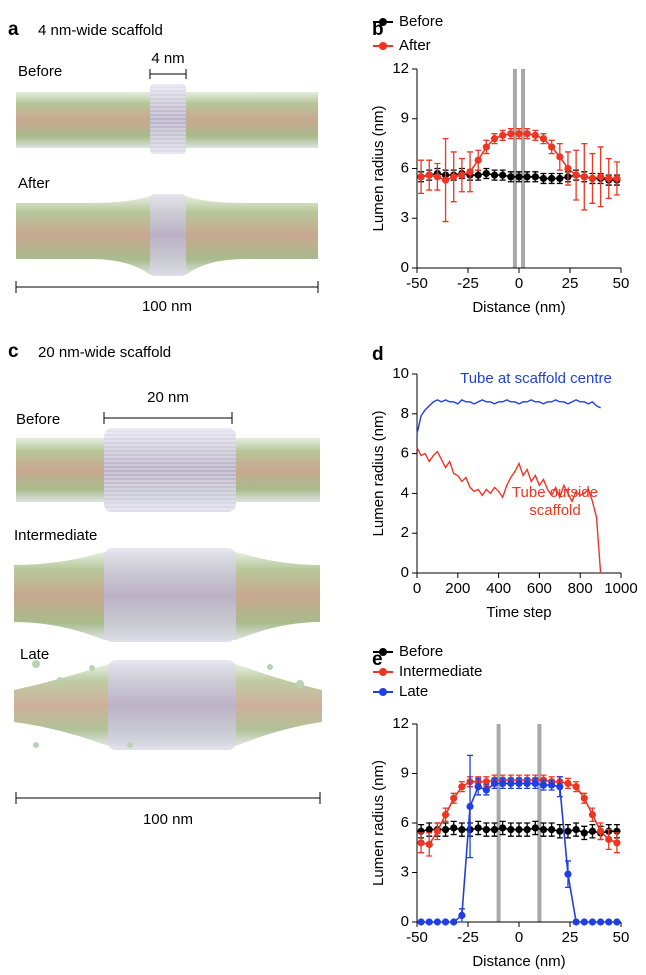  I want to click on x-tick-label: 800, so click(580, 588).